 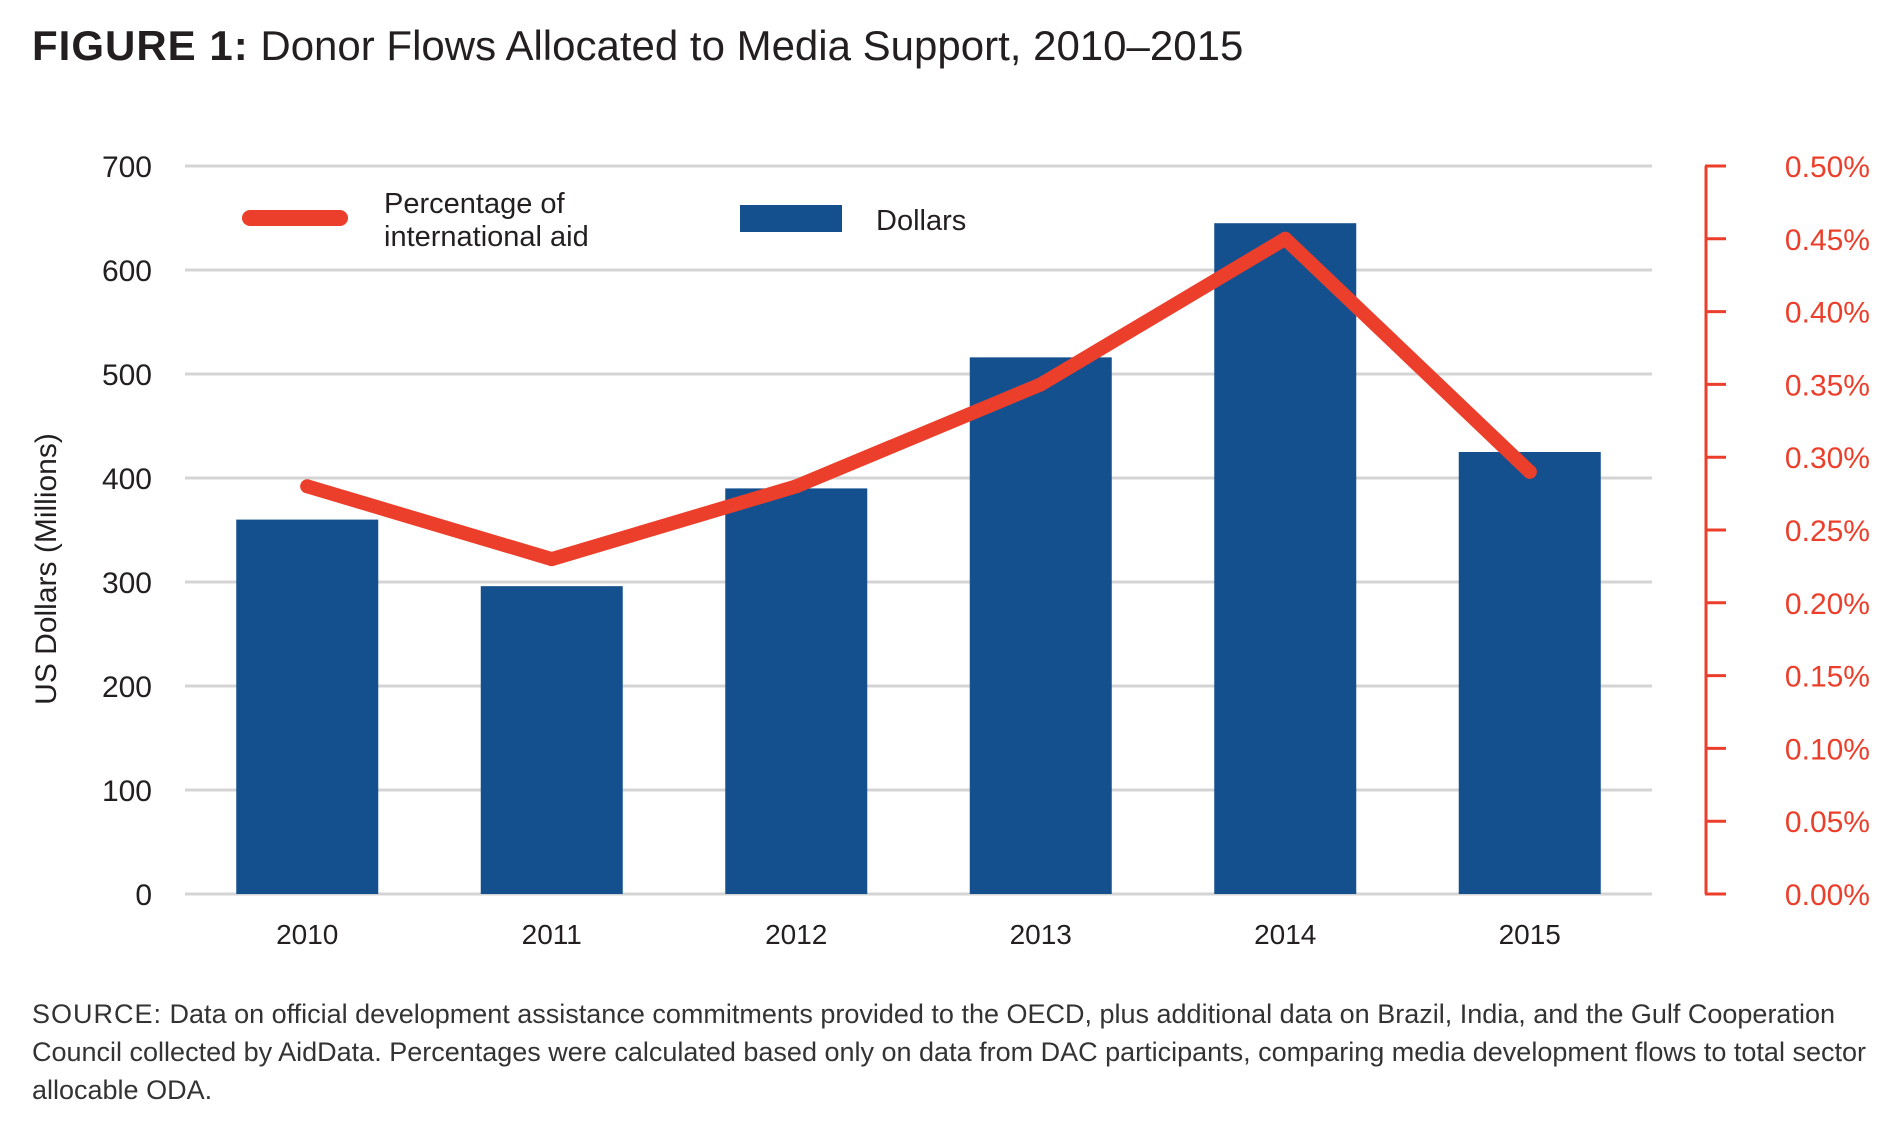 What do you see at coordinates (1827, 604) in the screenshot?
I see `y2-tick-label: 0.20%` at bounding box center [1827, 604].